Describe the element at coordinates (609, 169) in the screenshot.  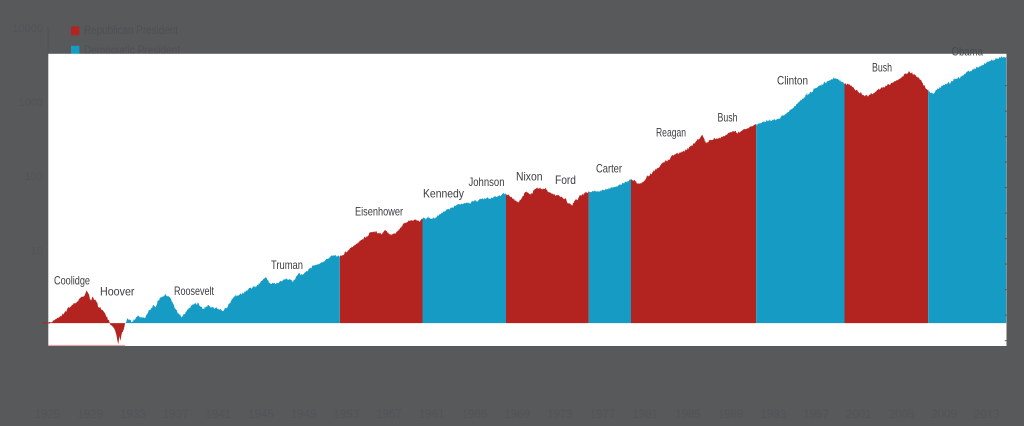
I see `svg-text: Carter` at that location.